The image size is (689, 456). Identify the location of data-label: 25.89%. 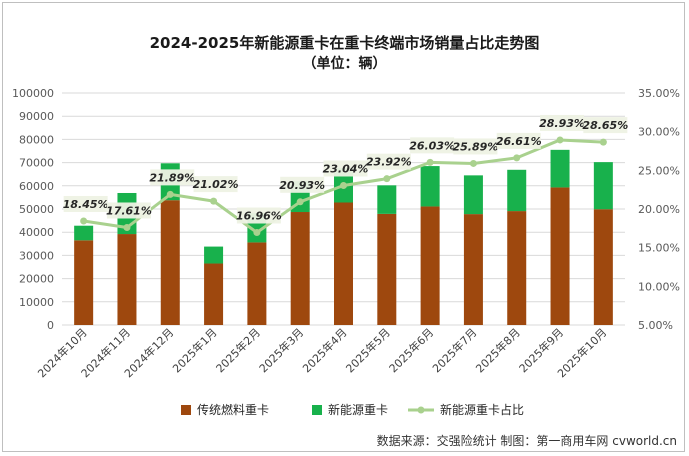
(476, 146).